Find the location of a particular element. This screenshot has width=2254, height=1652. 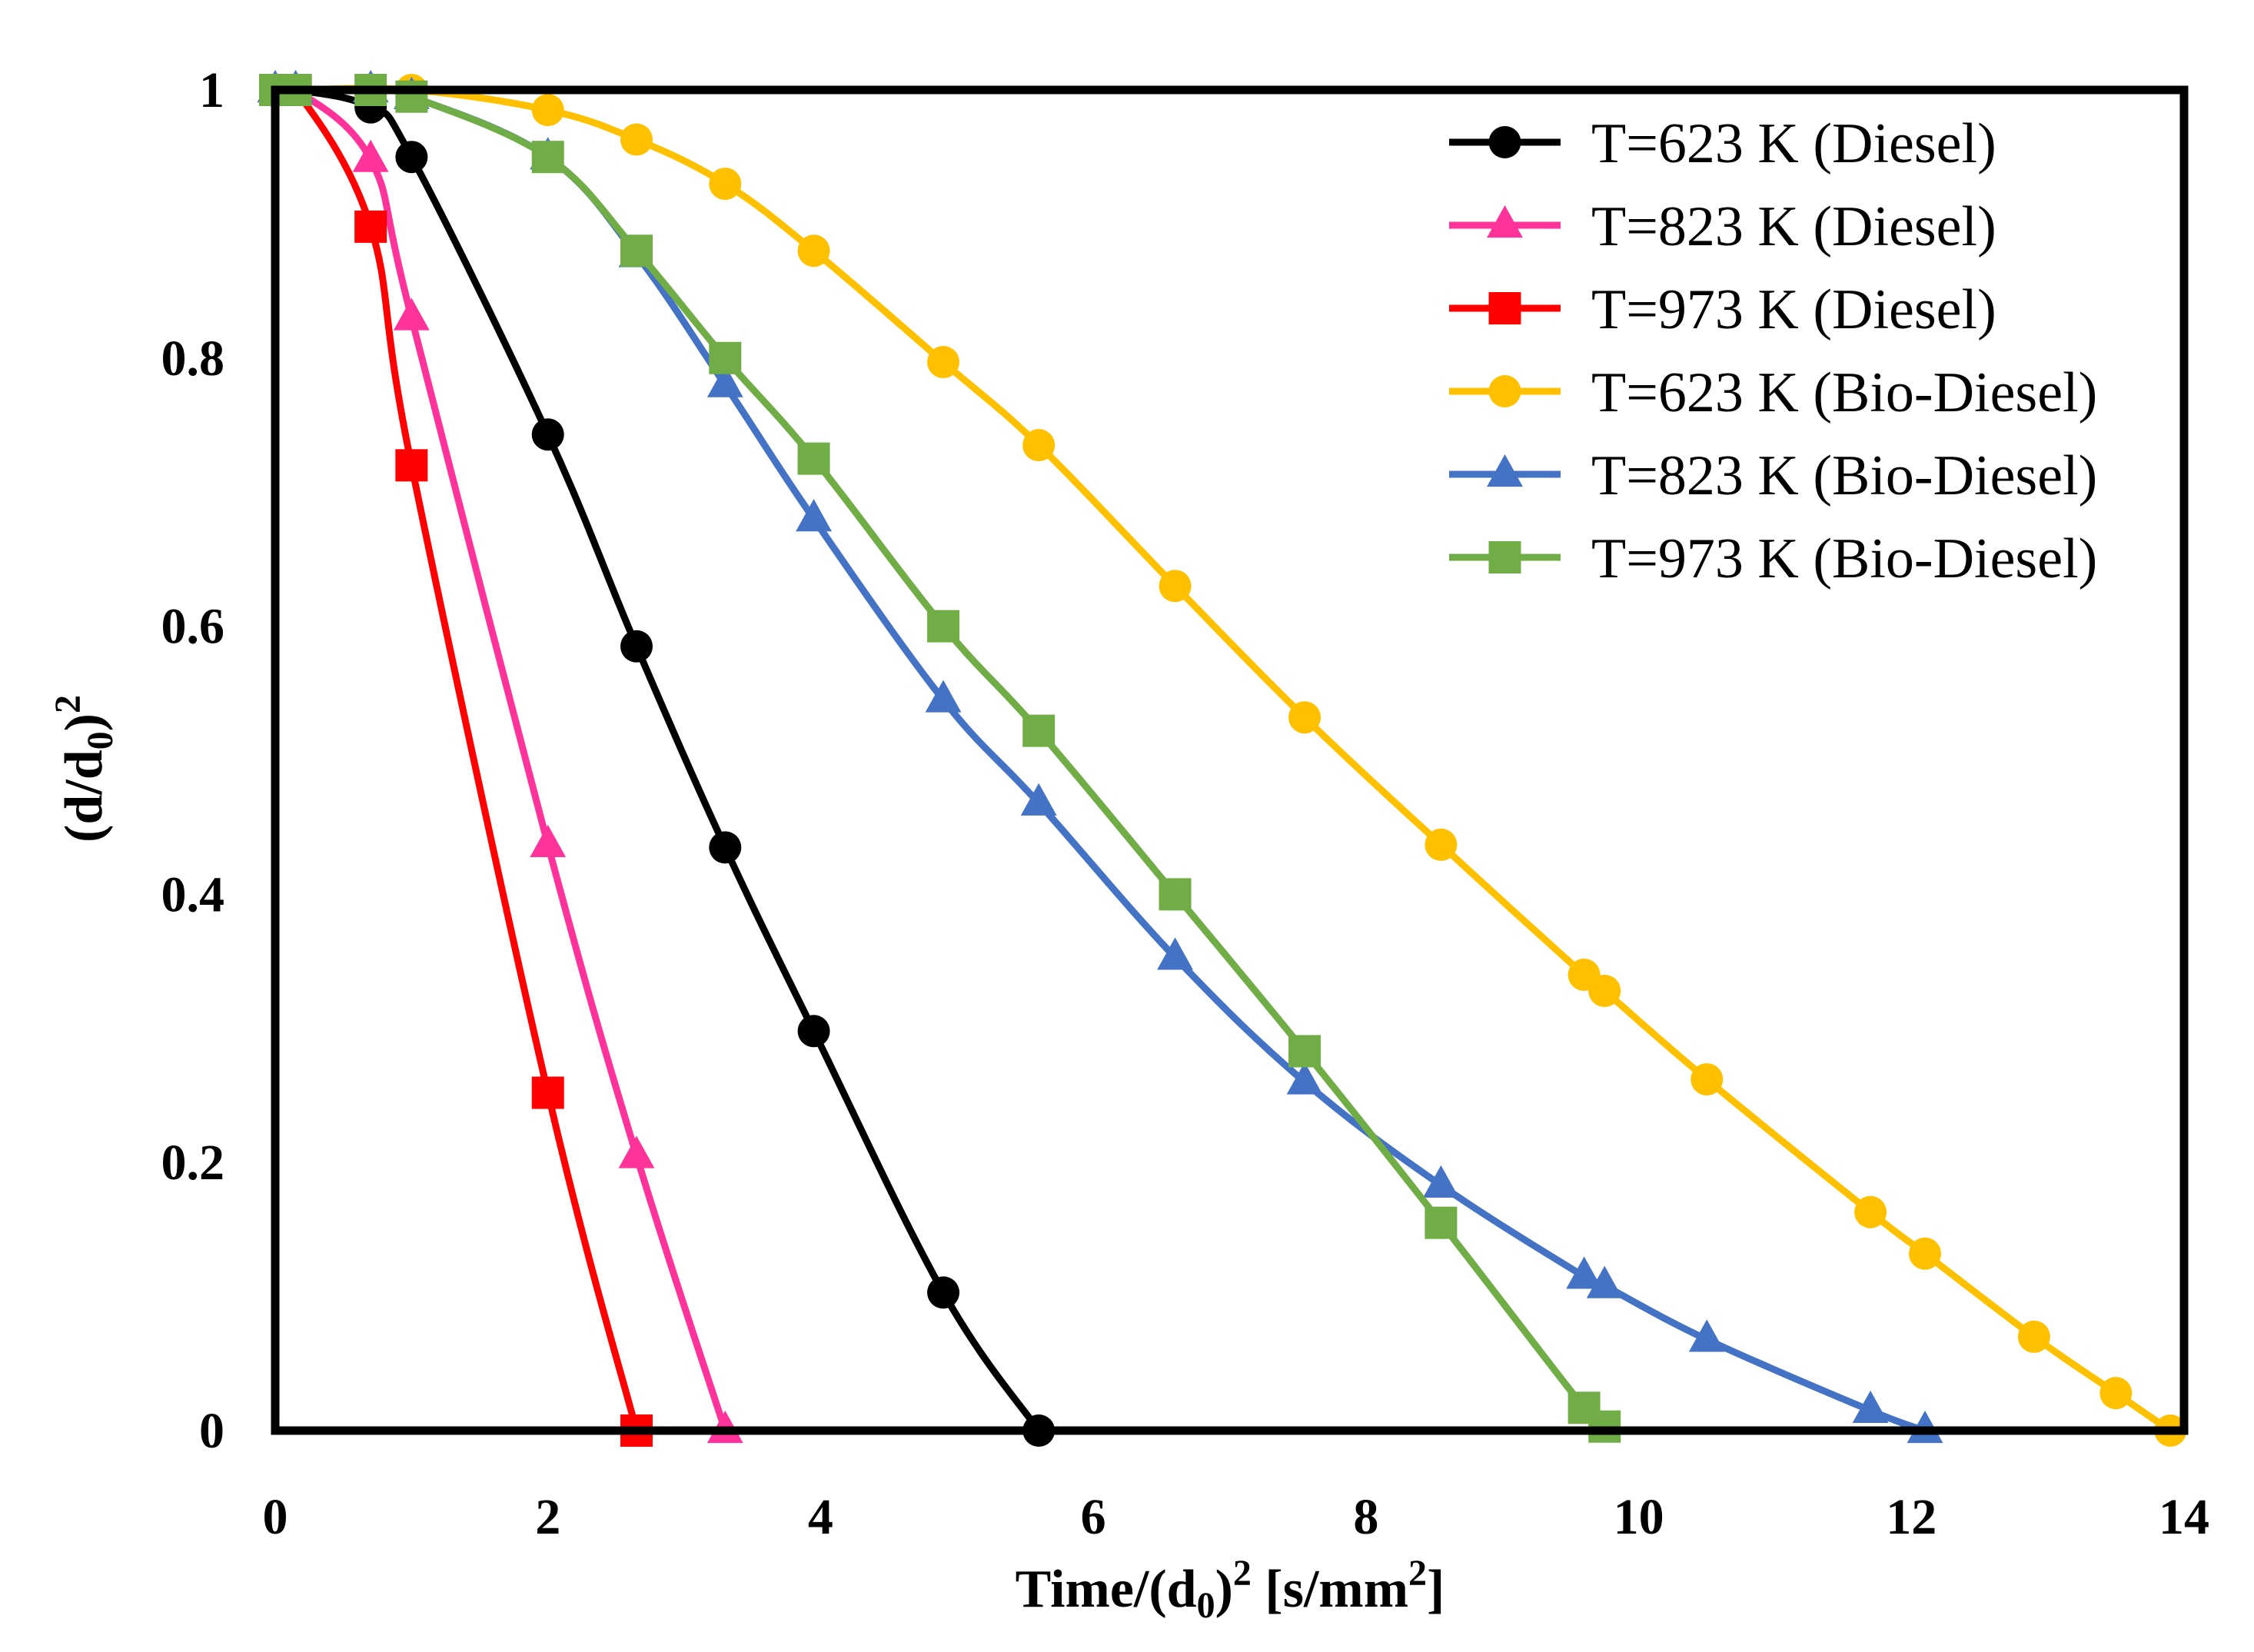

legend-label: T=823 K (Diesel) is located at coordinates (1794, 227).